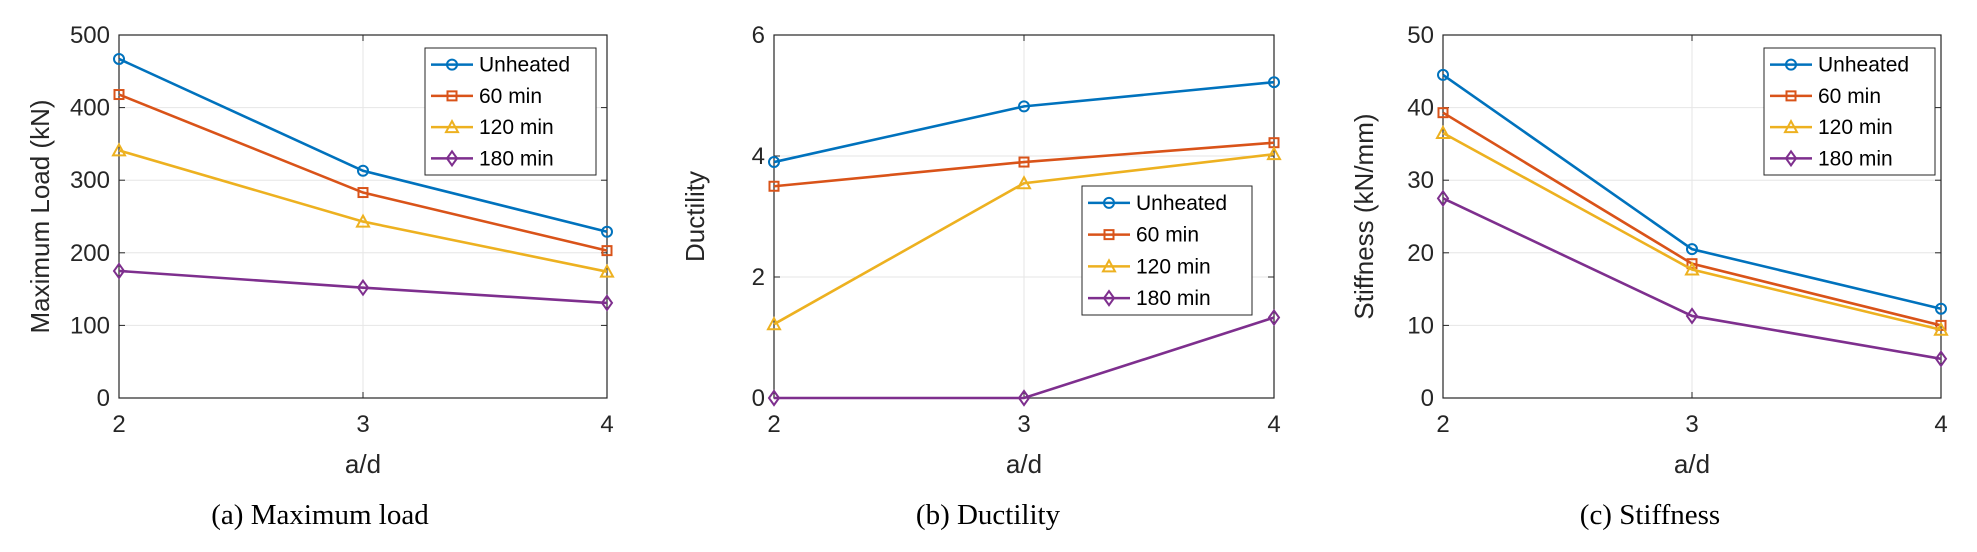 The width and height of the screenshot is (1977, 552). What do you see at coordinates (90, 253) in the screenshot?
I see `y-tick-label: 200` at bounding box center [90, 253].